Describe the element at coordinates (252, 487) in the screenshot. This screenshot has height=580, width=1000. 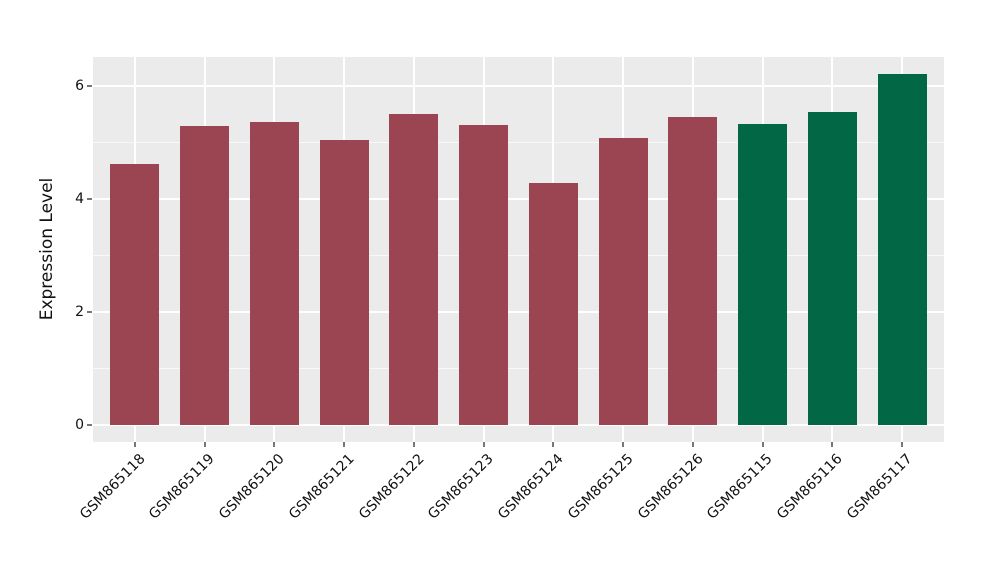
I see `x-tick-label: GSM865120` at that location.